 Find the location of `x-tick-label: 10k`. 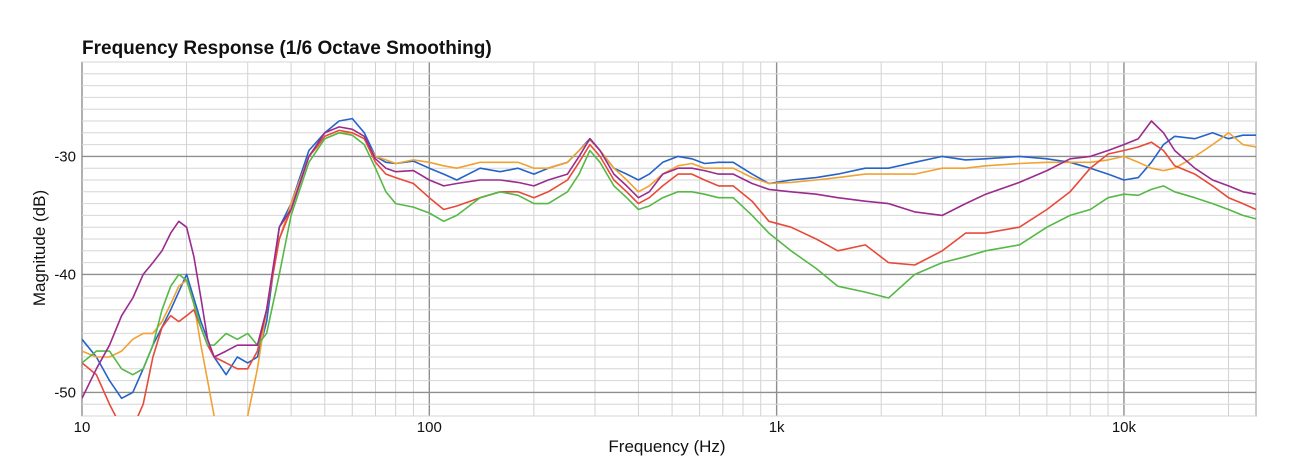

x-tick-label: 10k is located at coordinates (1124, 427).